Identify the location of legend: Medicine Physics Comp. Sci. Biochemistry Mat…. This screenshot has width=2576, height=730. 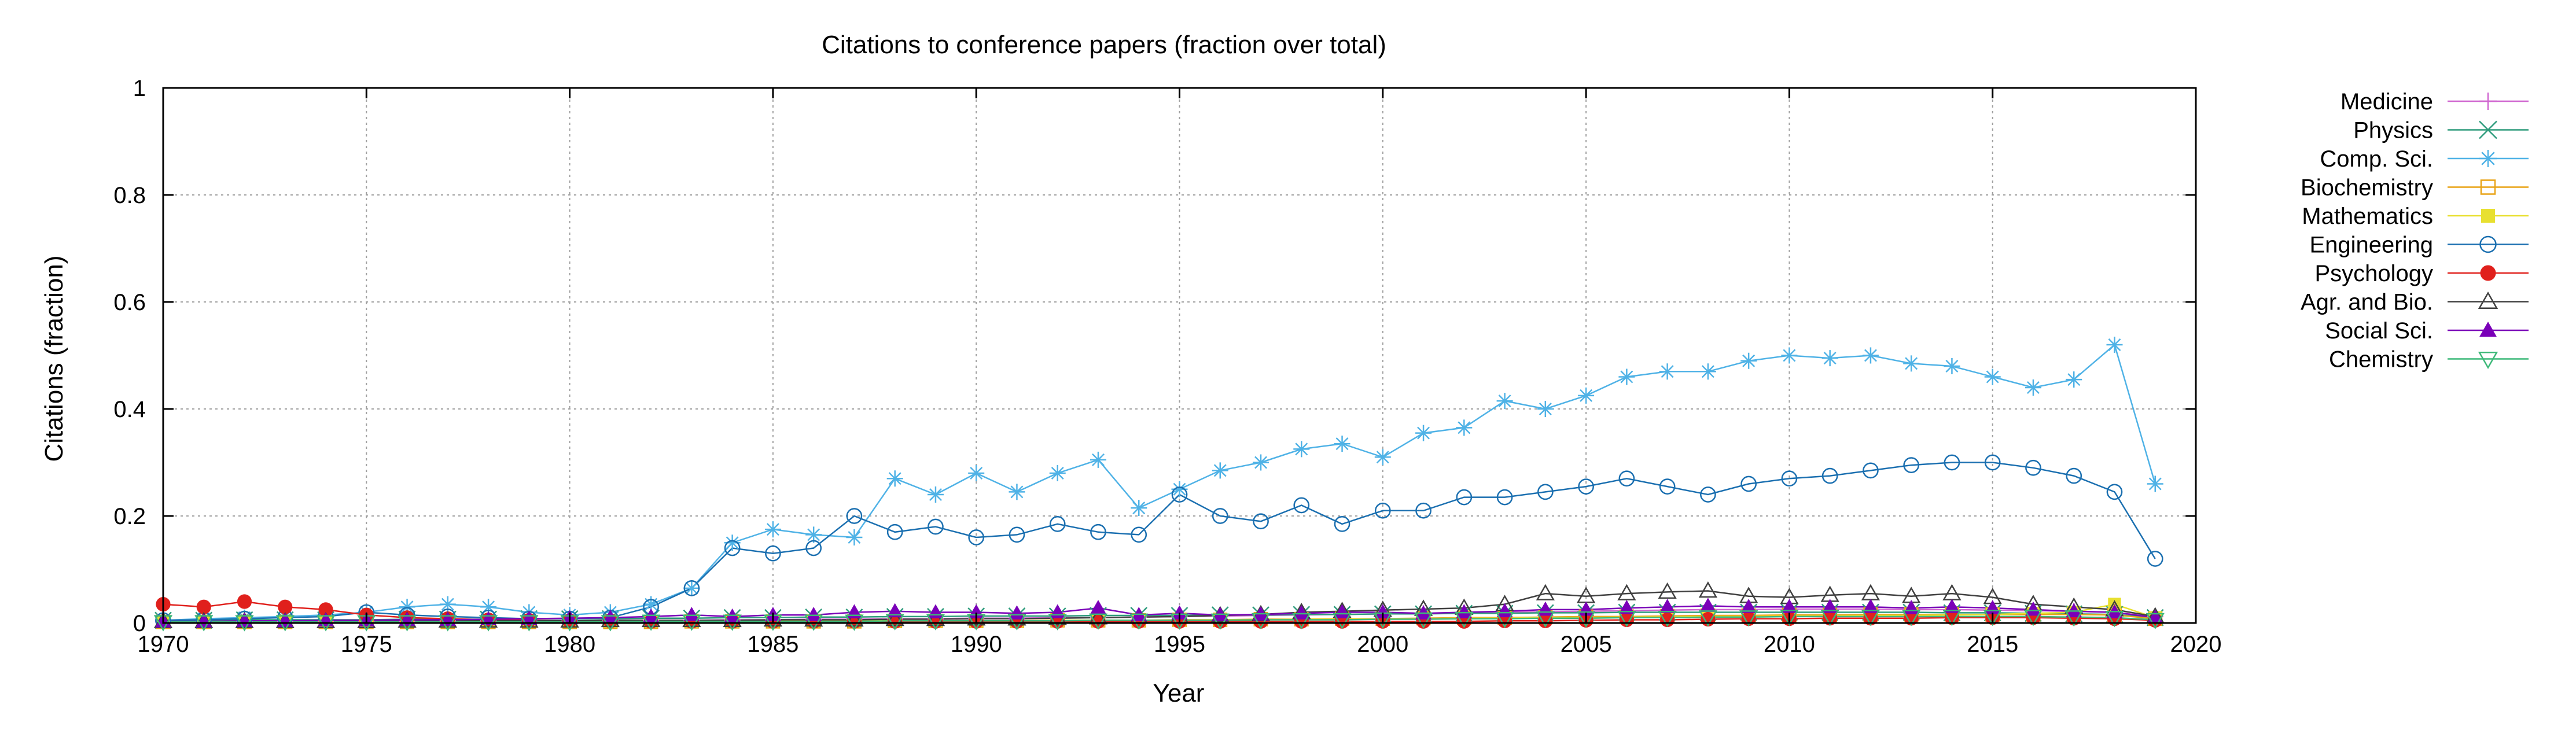
(2415, 231).